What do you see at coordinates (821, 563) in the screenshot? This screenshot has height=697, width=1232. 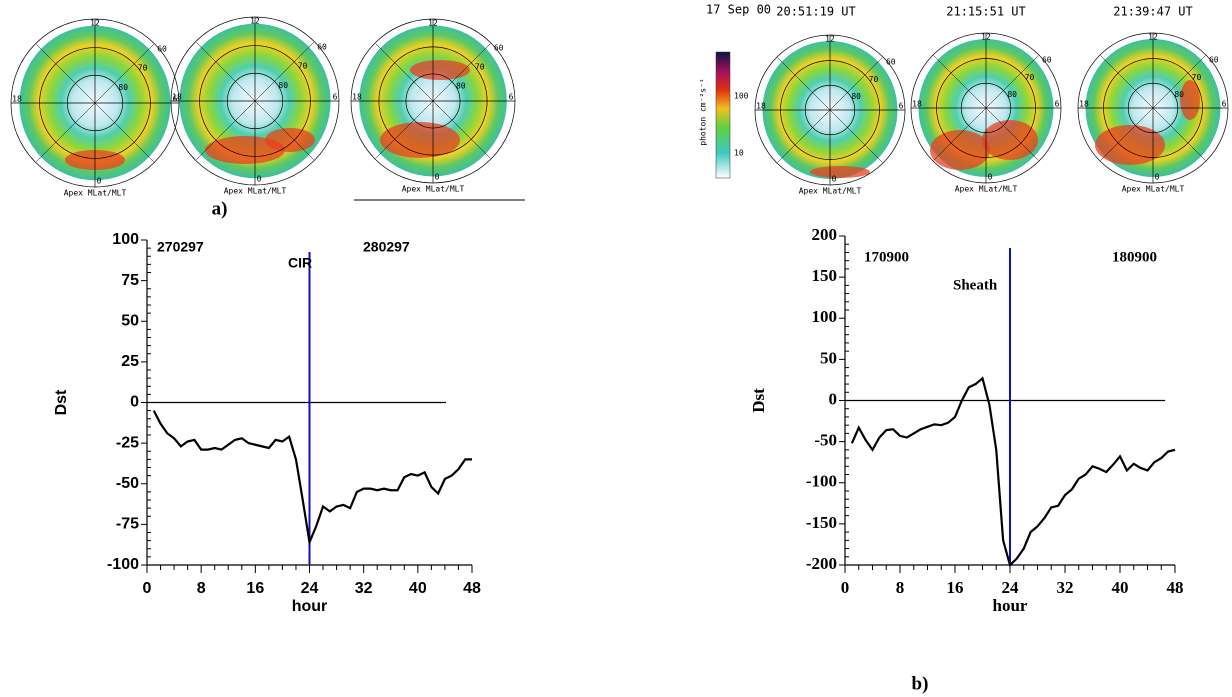 I see `y-tick-label: -200` at bounding box center [821, 563].